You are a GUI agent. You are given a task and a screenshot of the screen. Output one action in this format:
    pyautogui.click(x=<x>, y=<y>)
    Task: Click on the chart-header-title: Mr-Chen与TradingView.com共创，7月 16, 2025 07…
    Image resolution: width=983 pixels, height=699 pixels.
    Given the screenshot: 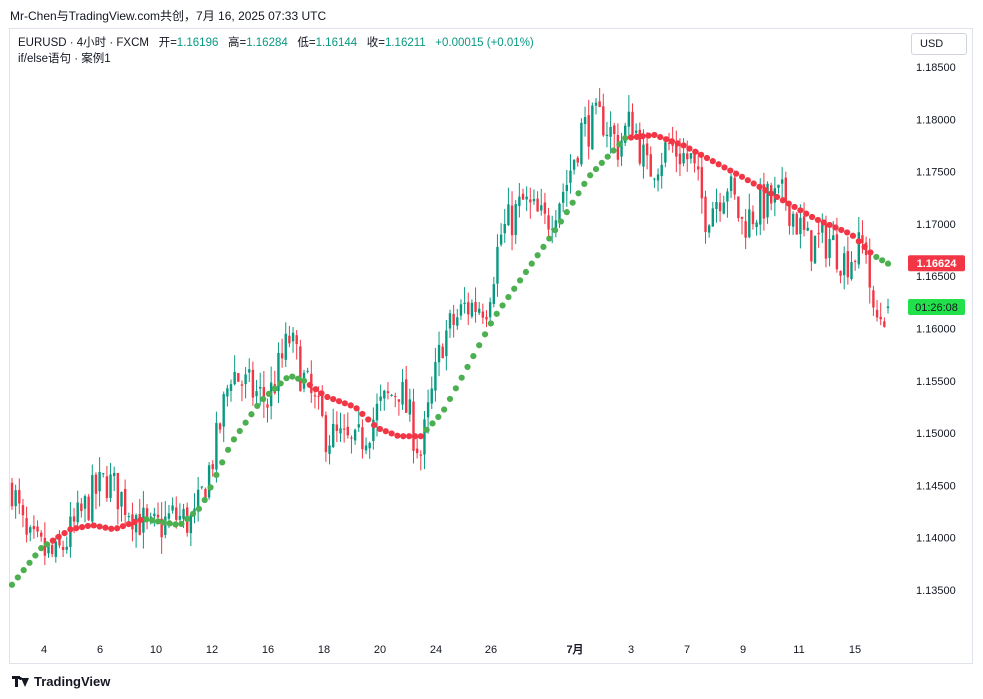 What is the action you would take?
    pyautogui.click(x=168, y=16)
    